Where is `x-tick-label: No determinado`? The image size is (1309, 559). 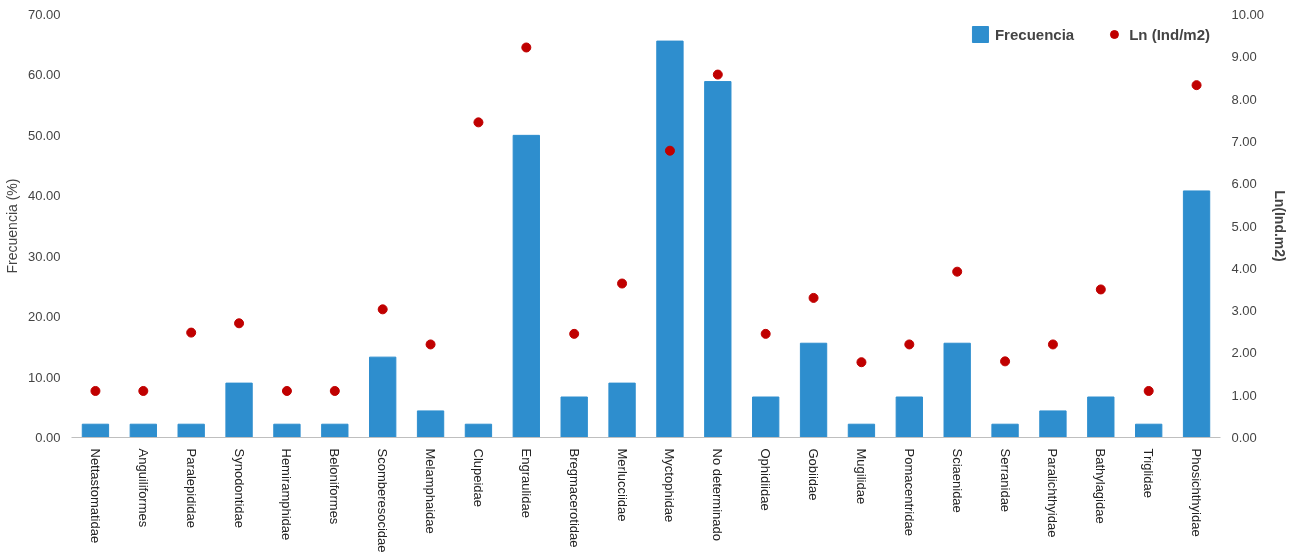 x-tick-label: No determinado is located at coordinates (718, 494).